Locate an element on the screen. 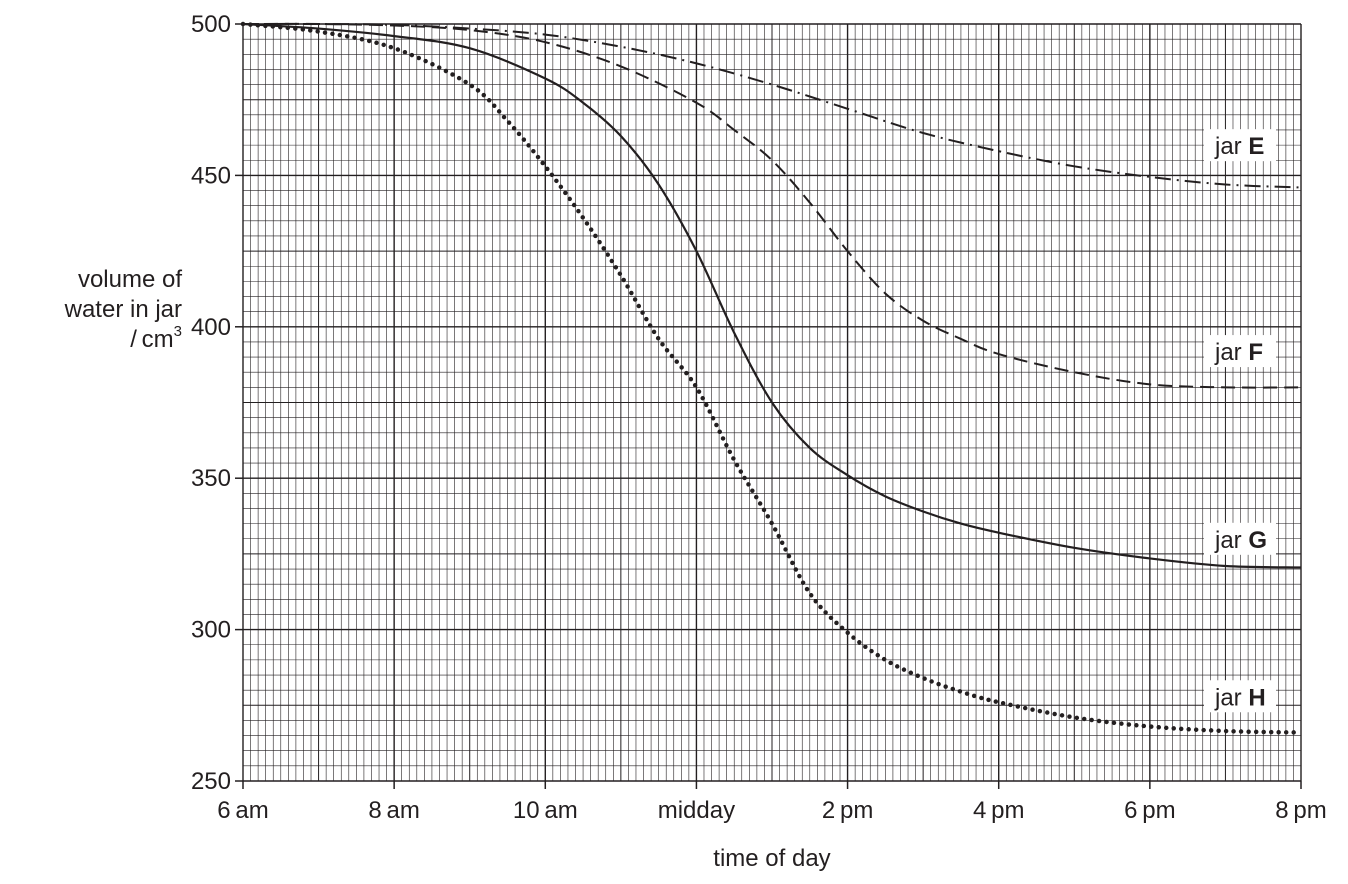 This screenshot has width=1348, height=884. y-axis-unit: / cm is located at coordinates (152, 339).